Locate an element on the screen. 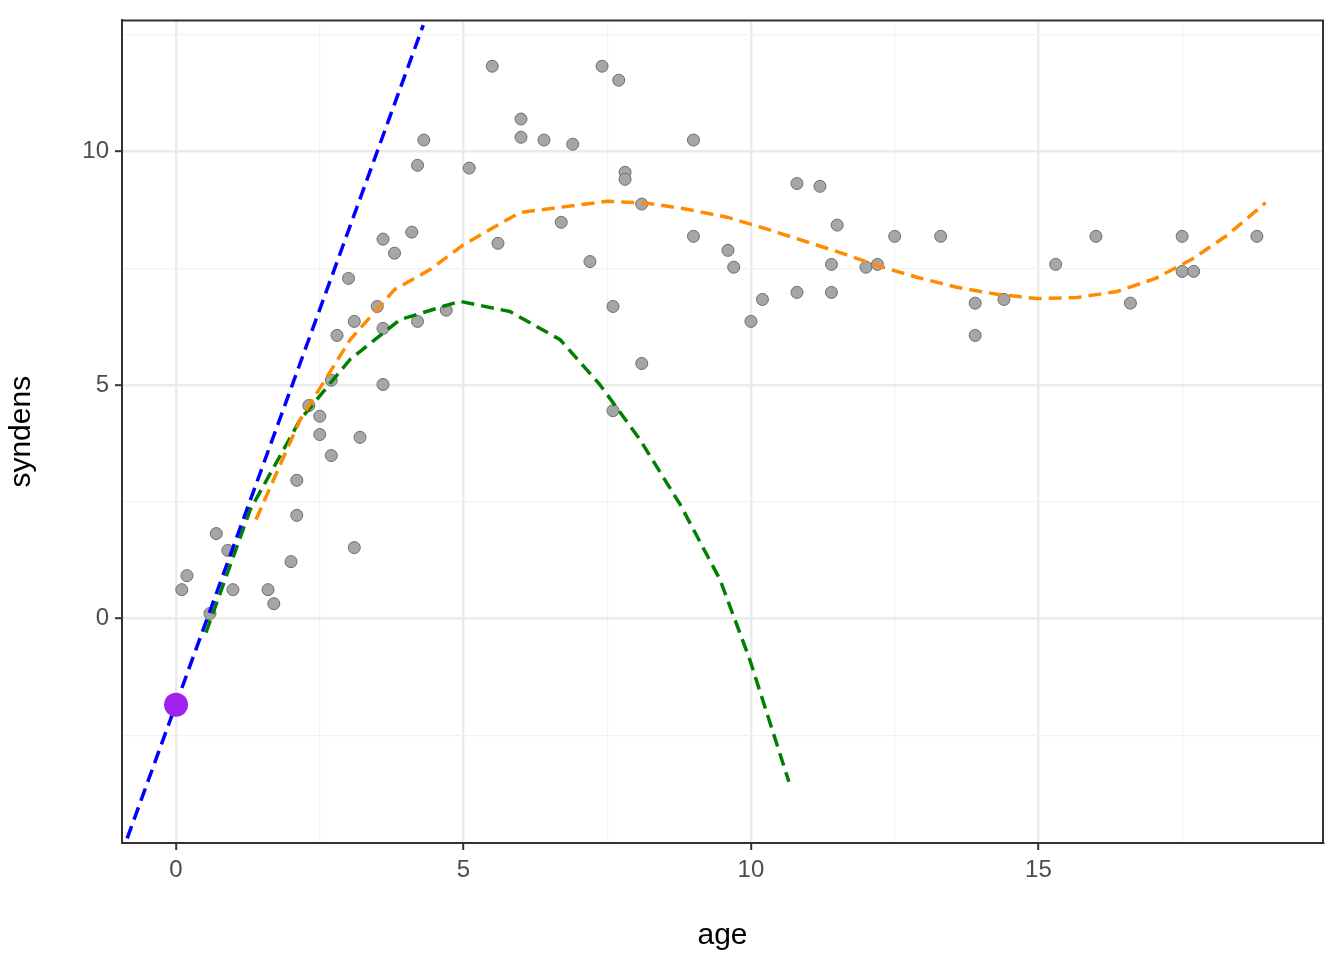 The width and height of the screenshot is (1344, 960). x-tick-label: 10 is located at coordinates (751, 869).